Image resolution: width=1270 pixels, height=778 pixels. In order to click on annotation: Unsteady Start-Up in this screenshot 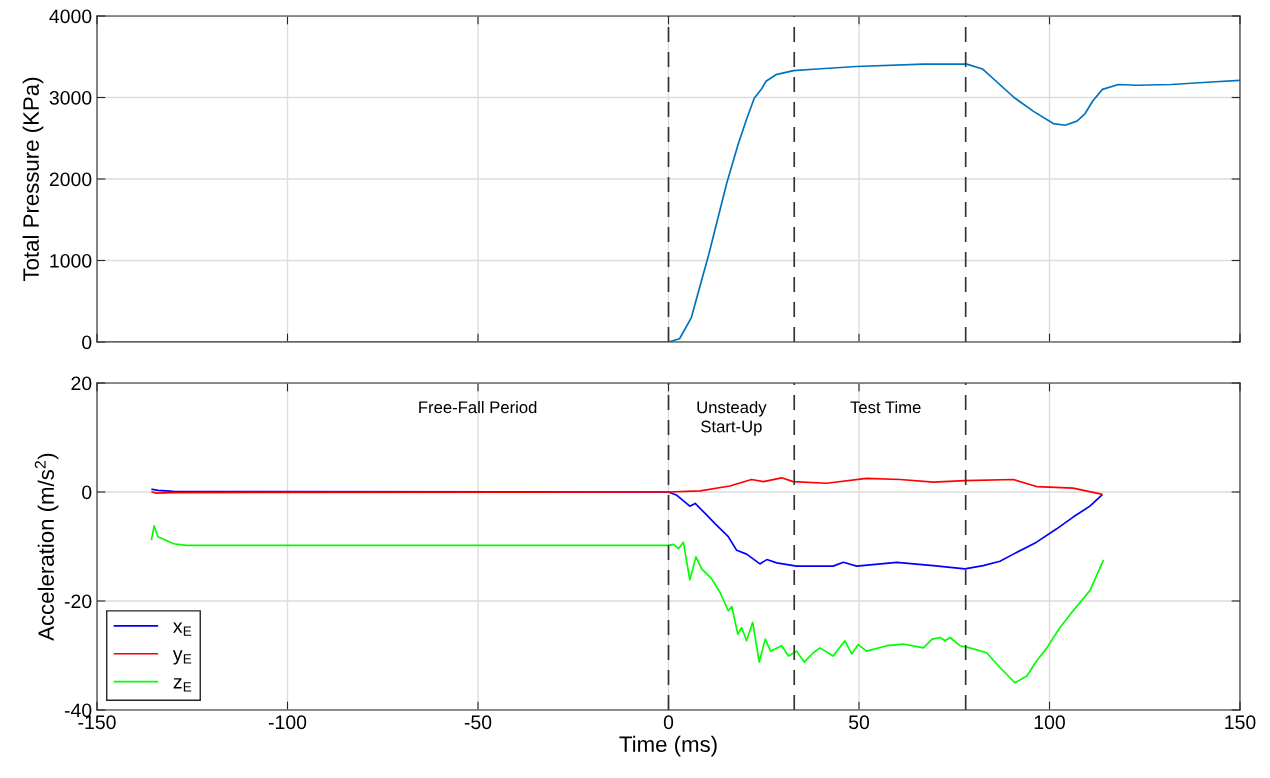, I will do `click(732, 418)`.